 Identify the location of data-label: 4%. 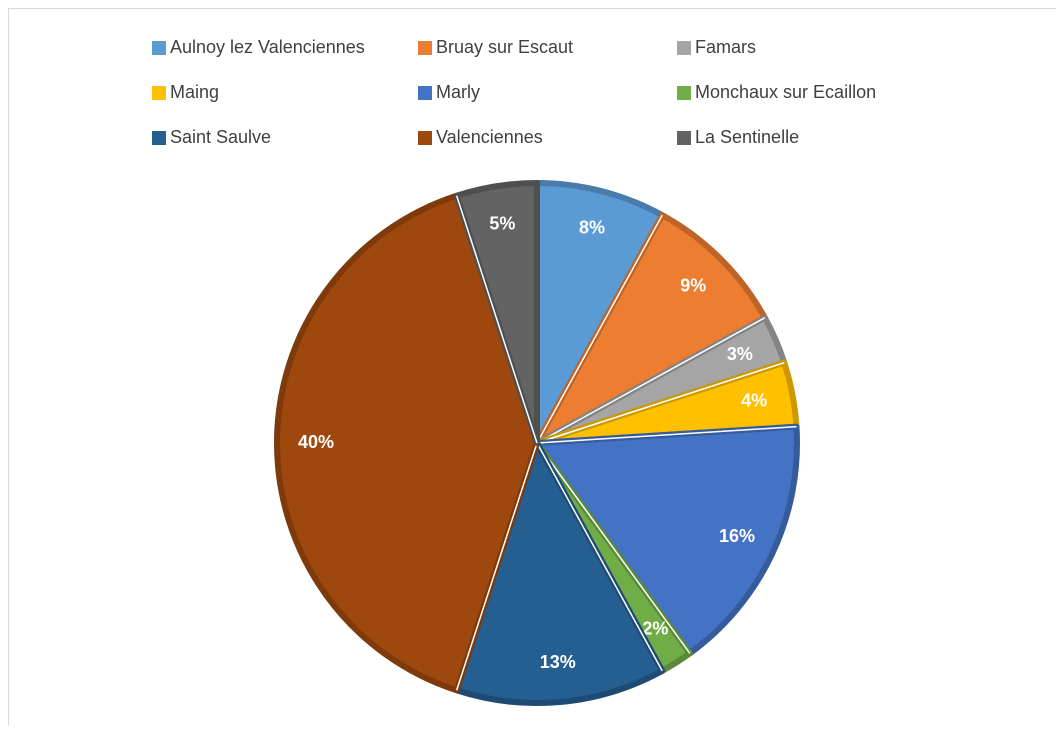
(754, 400).